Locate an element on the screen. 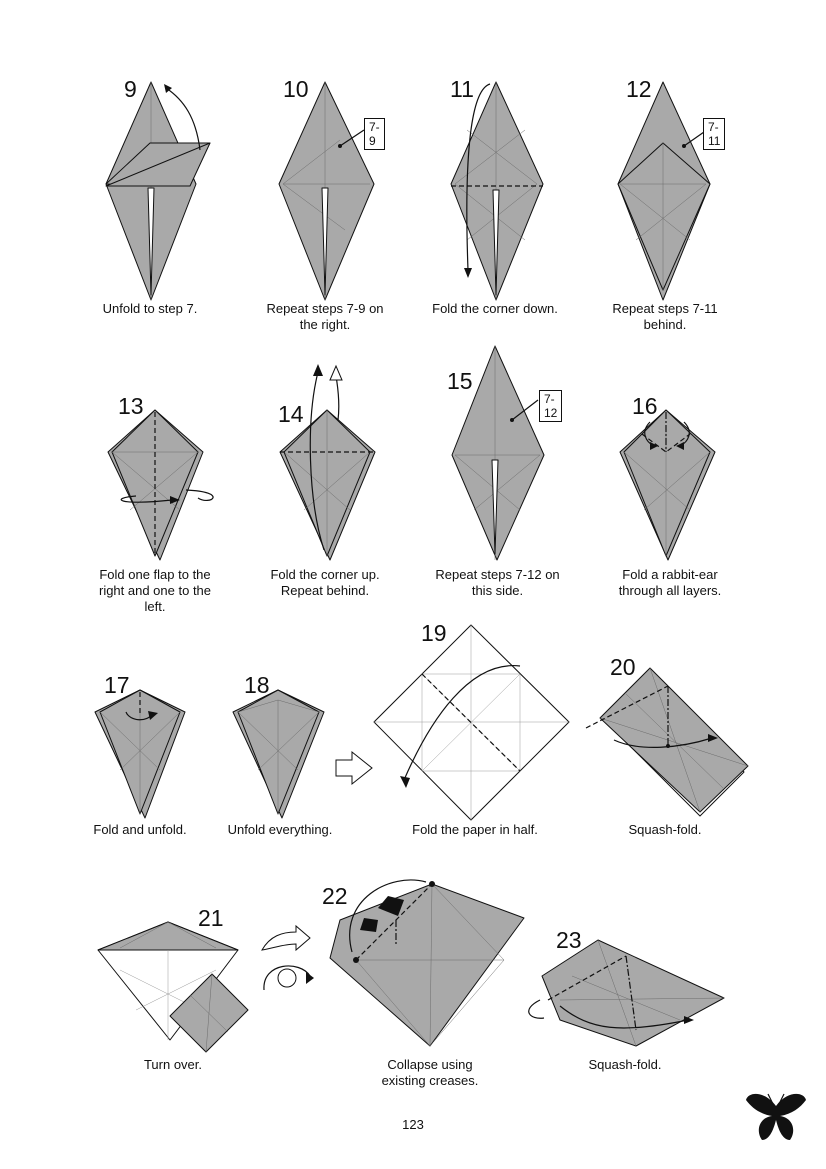  step-number: 16 is located at coordinates (645, 406).